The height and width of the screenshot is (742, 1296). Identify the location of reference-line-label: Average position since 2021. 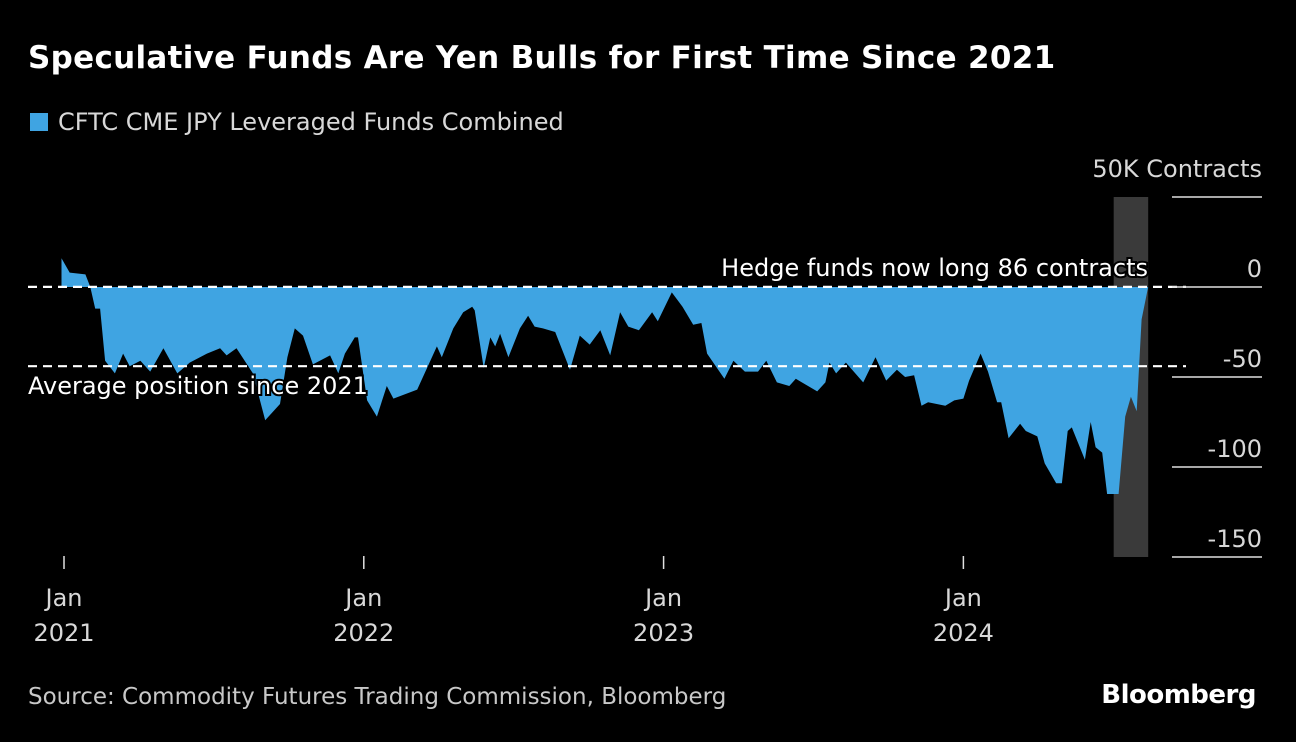
(198, 386).